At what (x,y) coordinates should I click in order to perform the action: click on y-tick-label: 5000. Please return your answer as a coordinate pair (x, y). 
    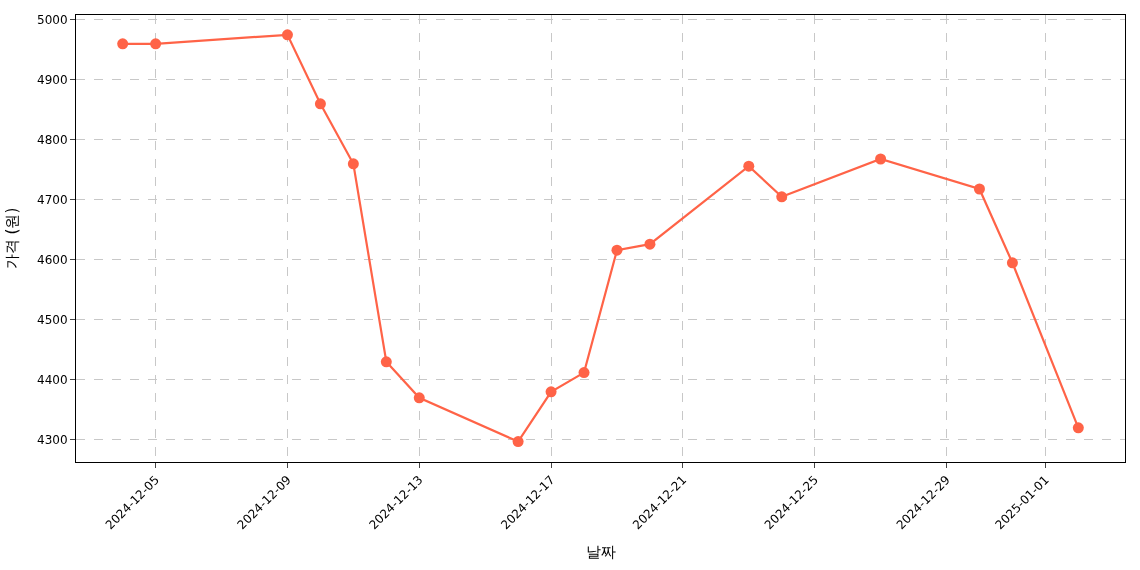
    Looking at the image, I should click on (52, 20).